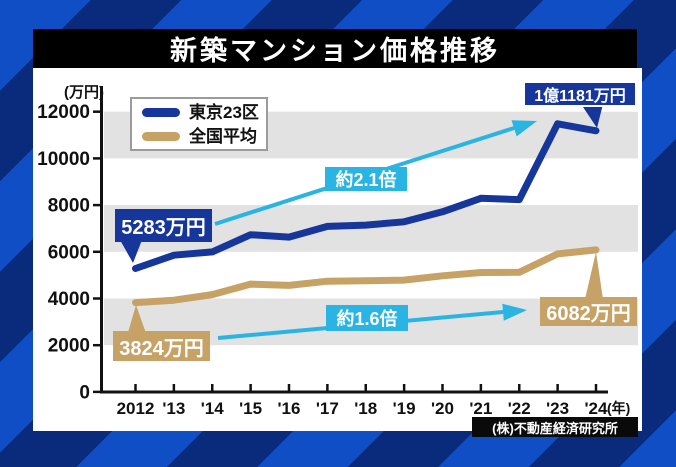  Describe the element at coordinates (588, 311) in the screenshot. I see `annotation-national-2024: 6082万円` at that location.